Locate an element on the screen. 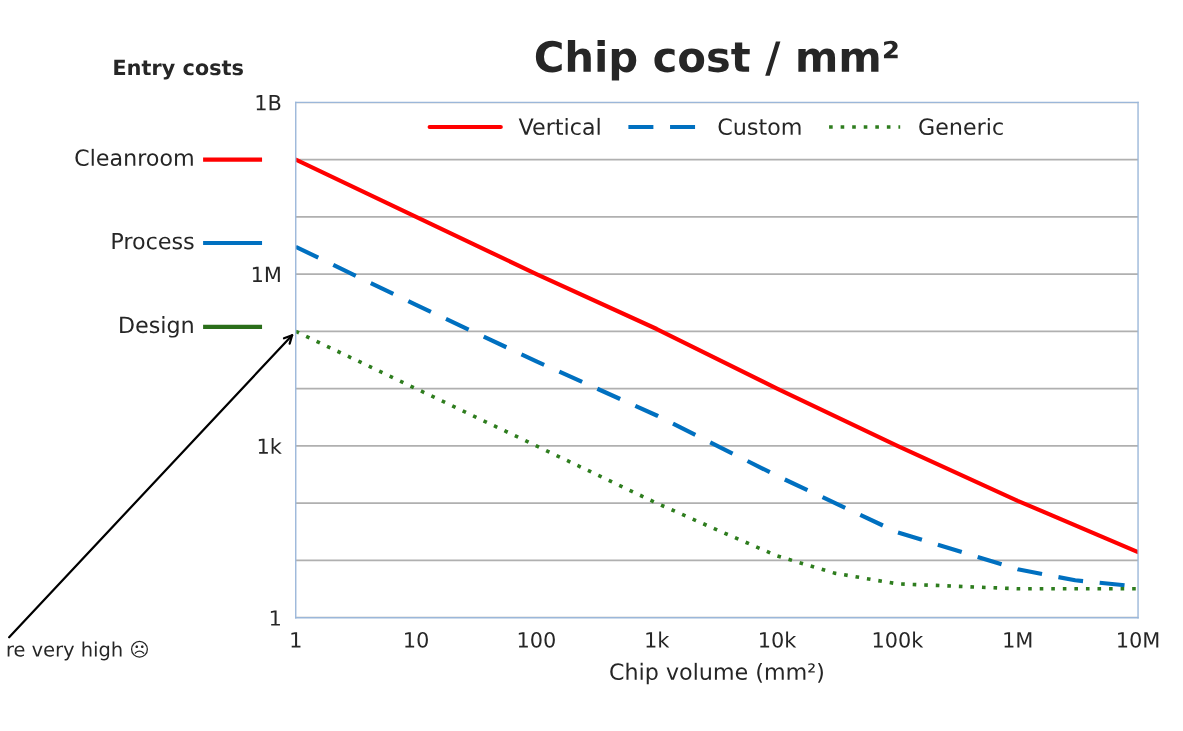  x-tick-label: 10M is located at coordinates (1138, 639).